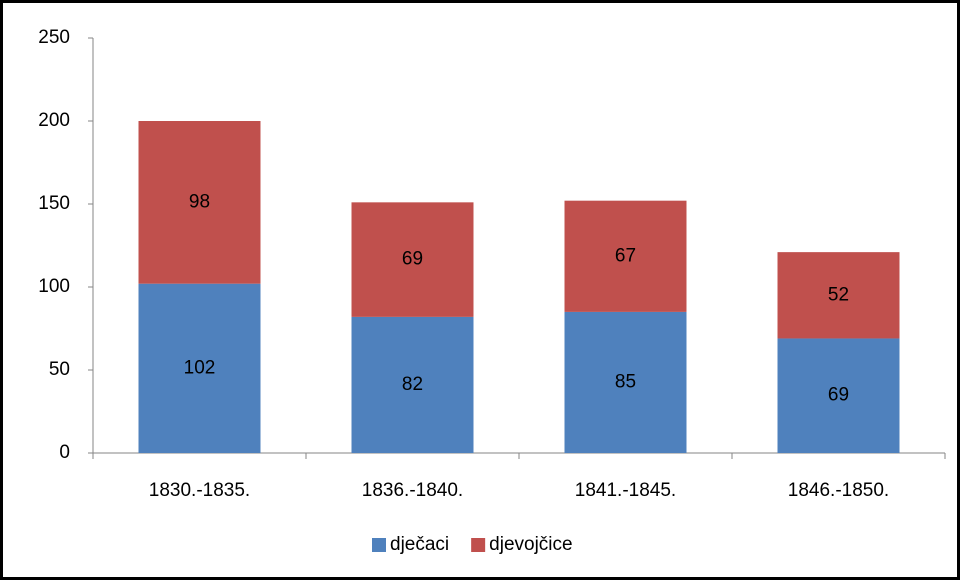  What do you see at coordinates (64, 452) in the screenshot?
I see `y-tick-label: 0` at bounding box center [64, 452].